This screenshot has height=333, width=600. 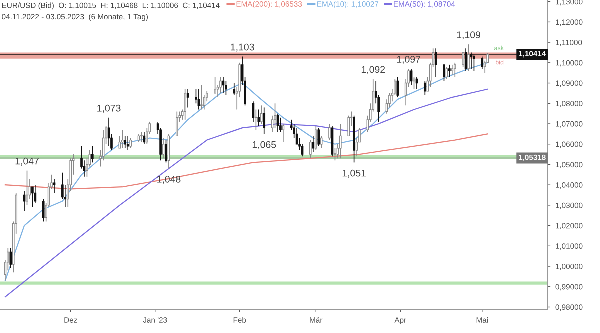 What do you see at coordinates (27, 162) in the screenshot?
I see `annotation: 1,047` at bounding box center [27, 162].